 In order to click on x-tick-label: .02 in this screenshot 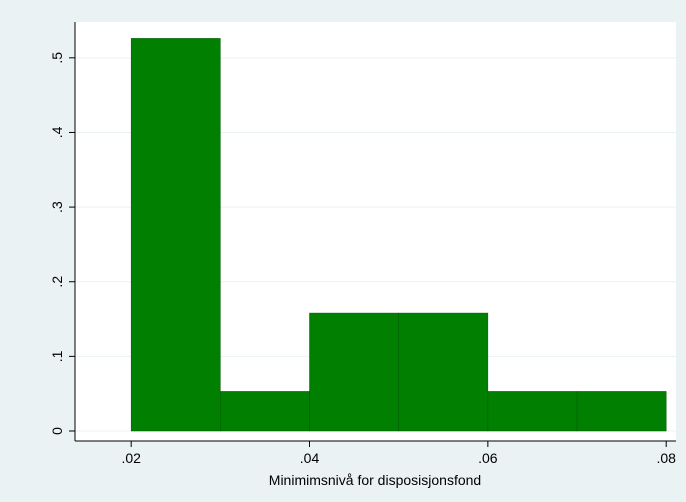, I will do `click(131, 458)`.